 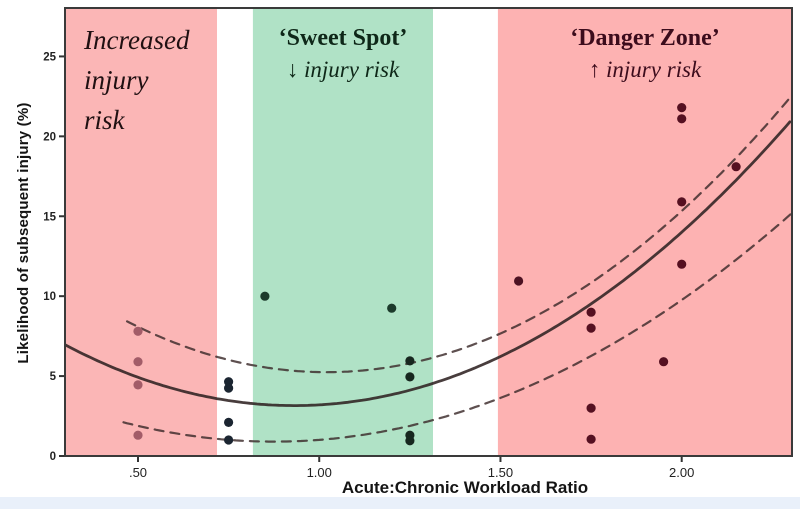 I want to click on zone-label-line: risk, so click(x=104, y=120).